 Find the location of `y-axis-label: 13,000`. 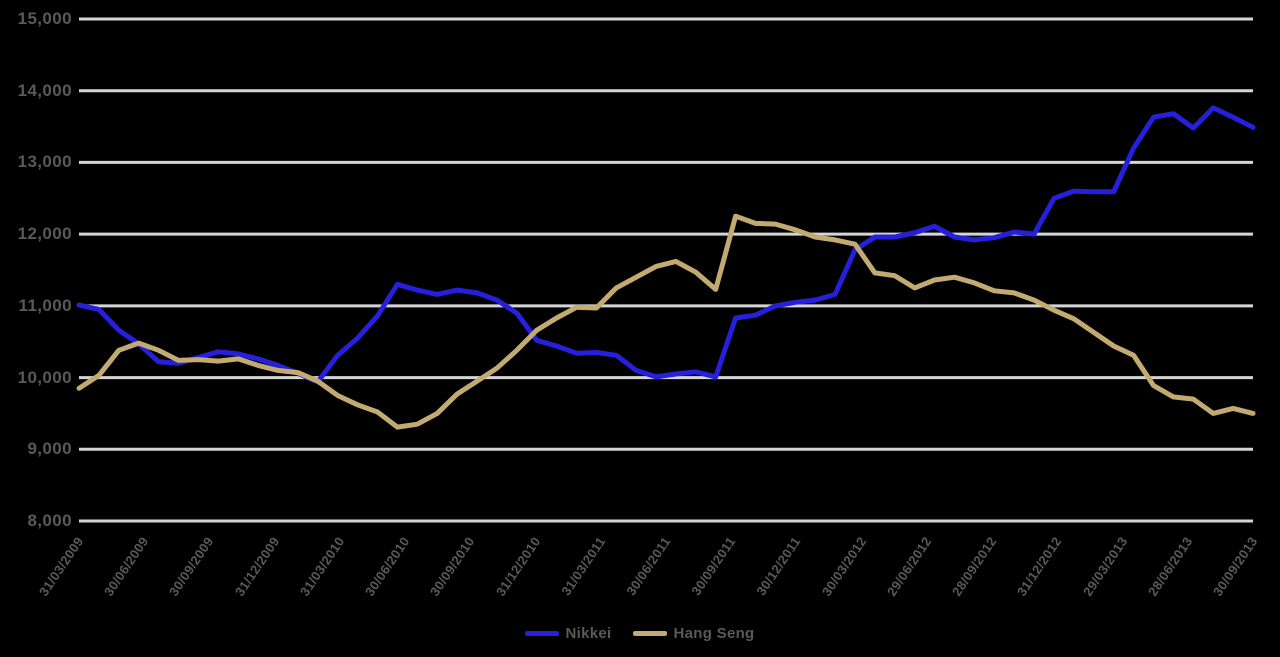

y-axis-label: 13,000 is located at coordinates (44, 162).